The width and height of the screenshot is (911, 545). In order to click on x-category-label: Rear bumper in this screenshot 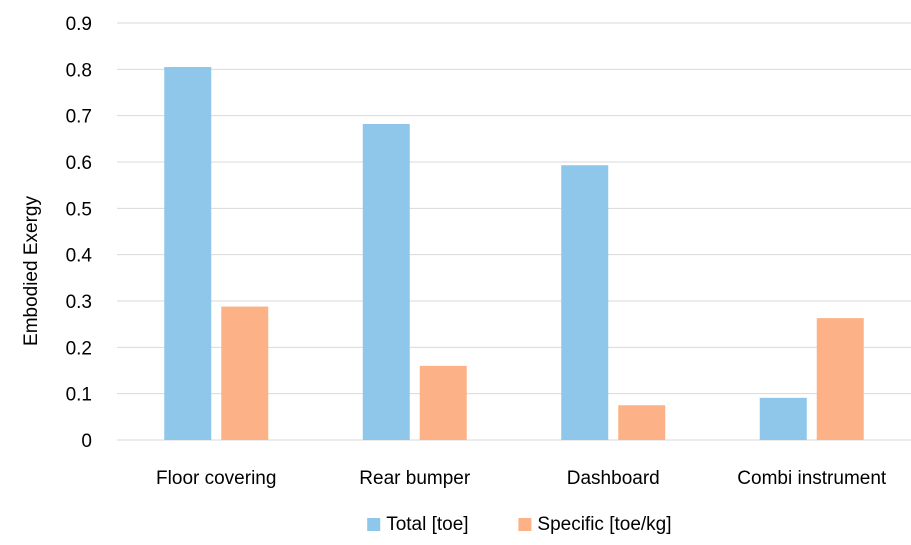, I will do `click(415, 478)`.